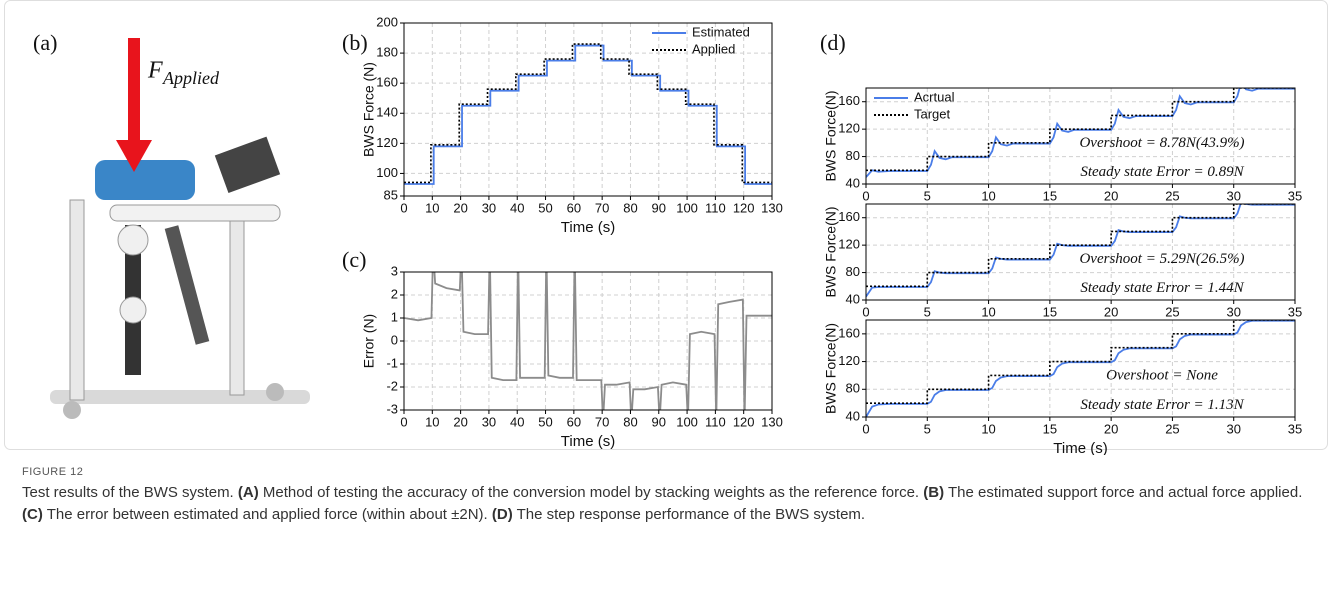  Describe the element at coordinates (833, 42) in the screenshot. I see `panel-label: (d)` at that location.